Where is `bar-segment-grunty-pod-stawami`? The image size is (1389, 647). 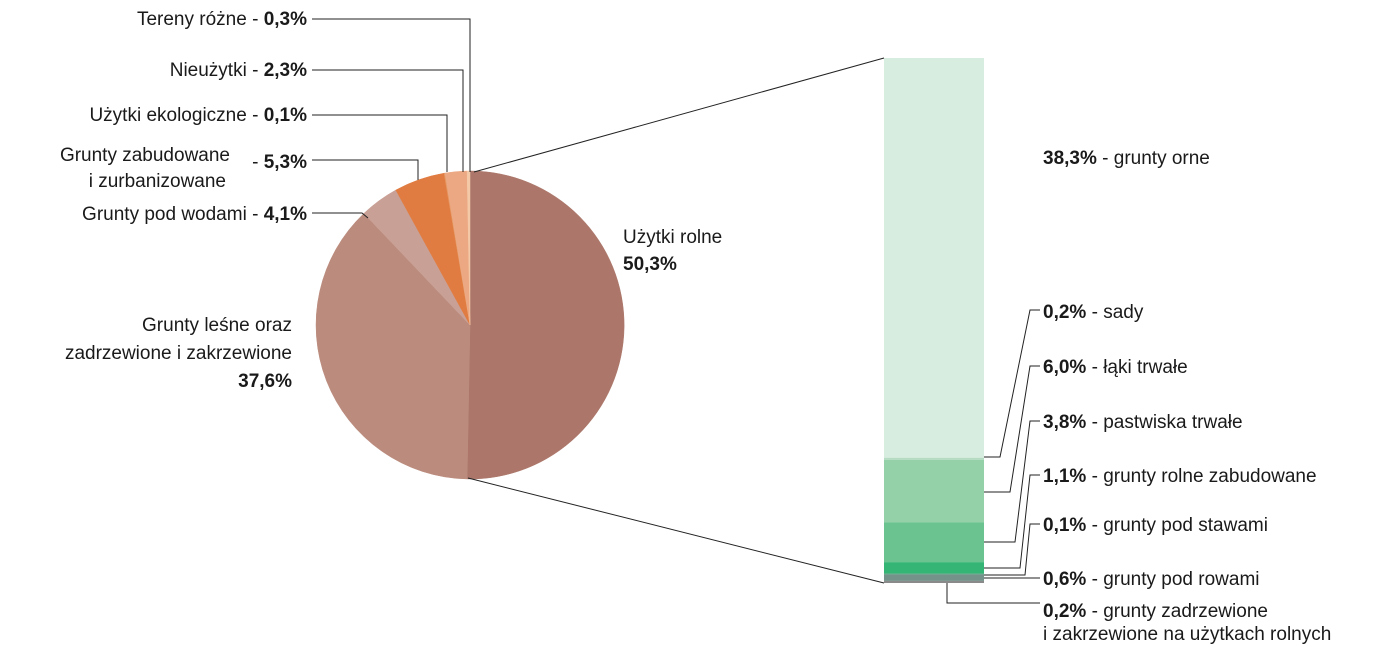 bar-segment-grunty-pod-stawami is located at coordinates (934, 574).